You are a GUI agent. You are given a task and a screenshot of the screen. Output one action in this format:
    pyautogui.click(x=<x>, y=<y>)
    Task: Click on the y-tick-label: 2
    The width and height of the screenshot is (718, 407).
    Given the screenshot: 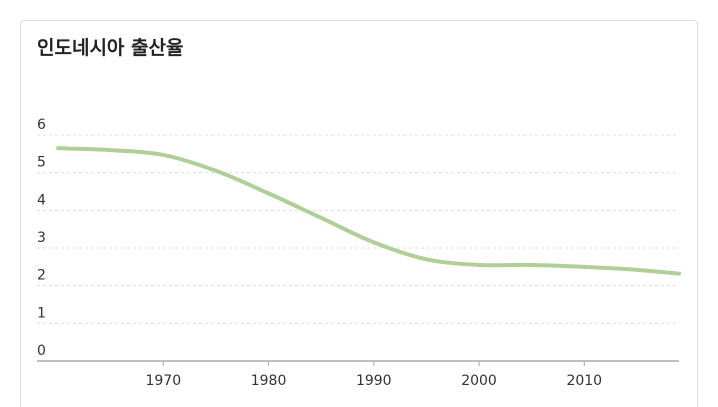 What is the action you would take?
    pyautogui.click(x=41, y=276)
    